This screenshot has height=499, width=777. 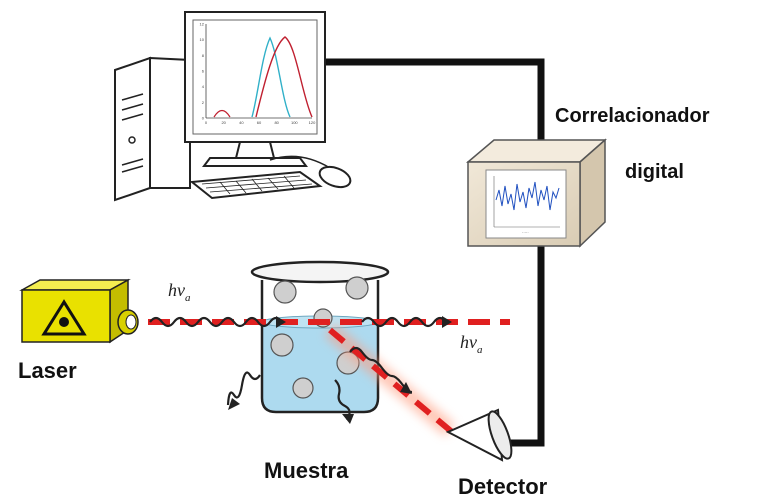 What do you see at coordinates (241, 122) in the screenshot?
I see `plot-x-tick-label: 40` at bounding box center [241, 122].